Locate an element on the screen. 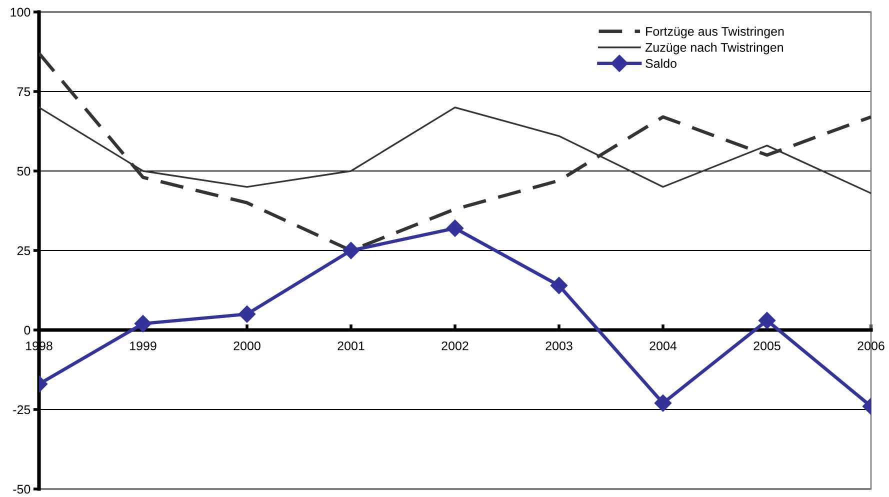 The height and width of the screenshot is (497, 889). y-tick-label: 75 is located at coordinates (23, 91).